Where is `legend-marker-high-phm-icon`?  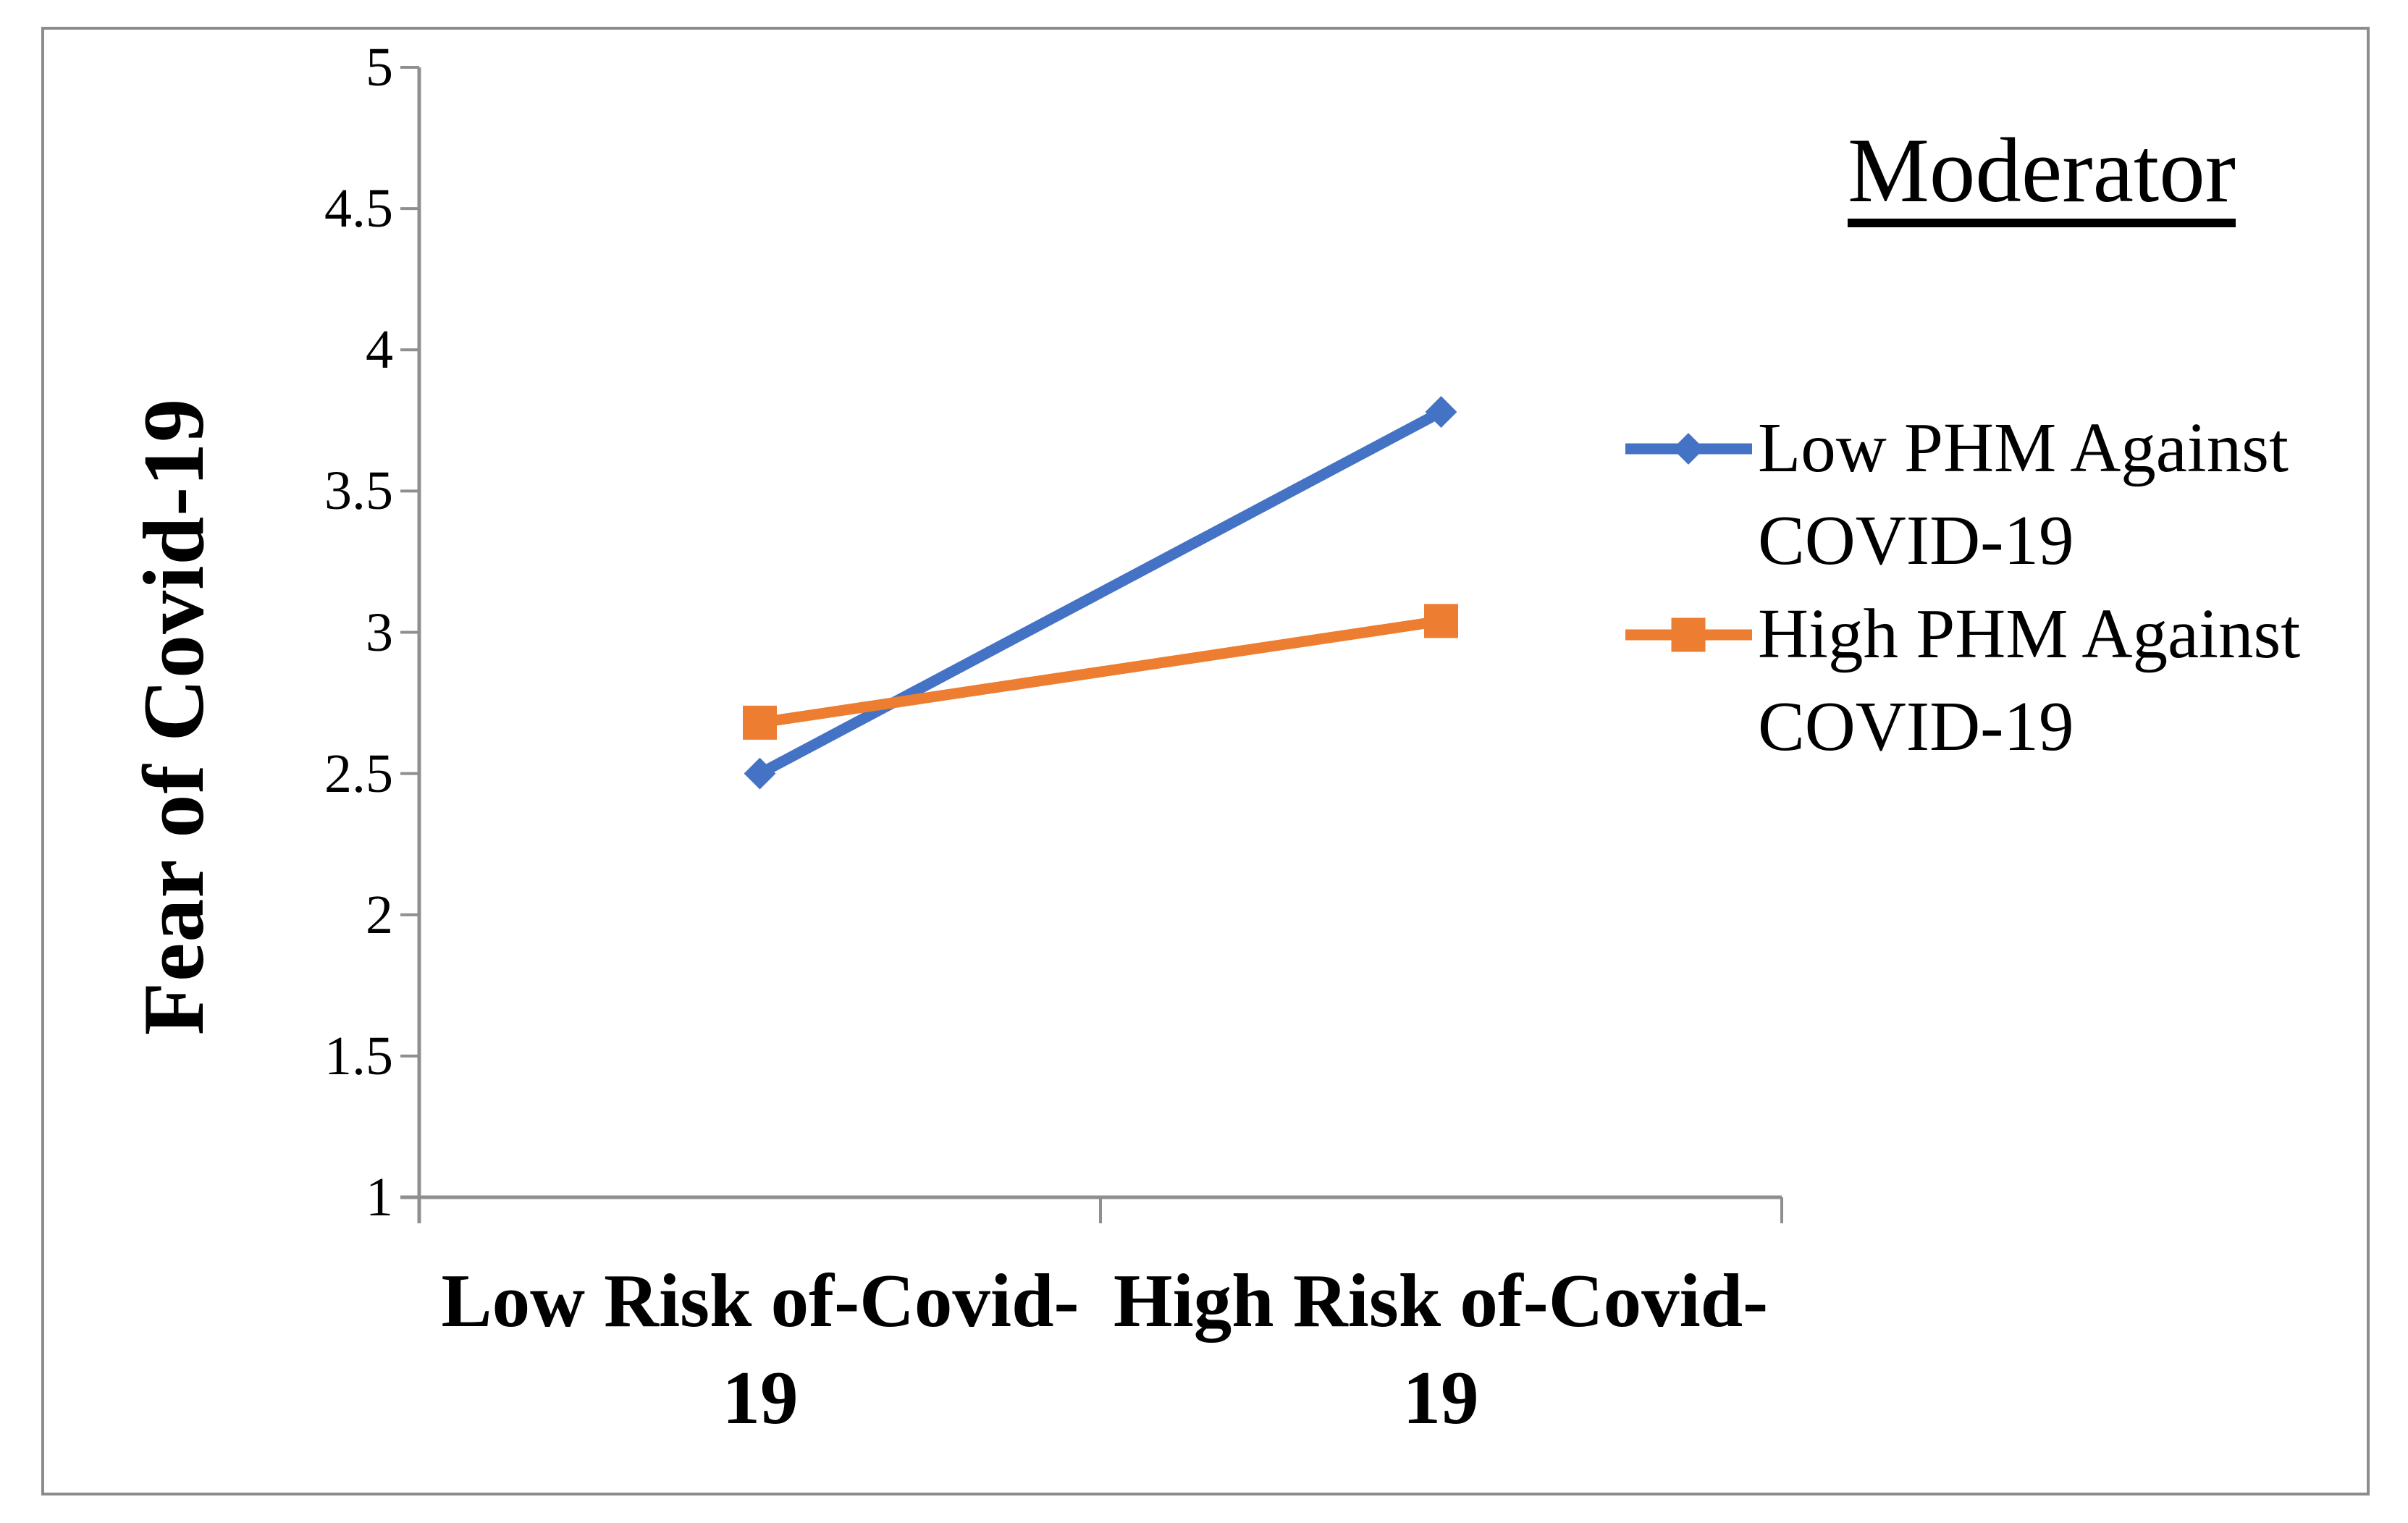
legend-marker-high-phm-icon is located at coordinates (1688, 634).